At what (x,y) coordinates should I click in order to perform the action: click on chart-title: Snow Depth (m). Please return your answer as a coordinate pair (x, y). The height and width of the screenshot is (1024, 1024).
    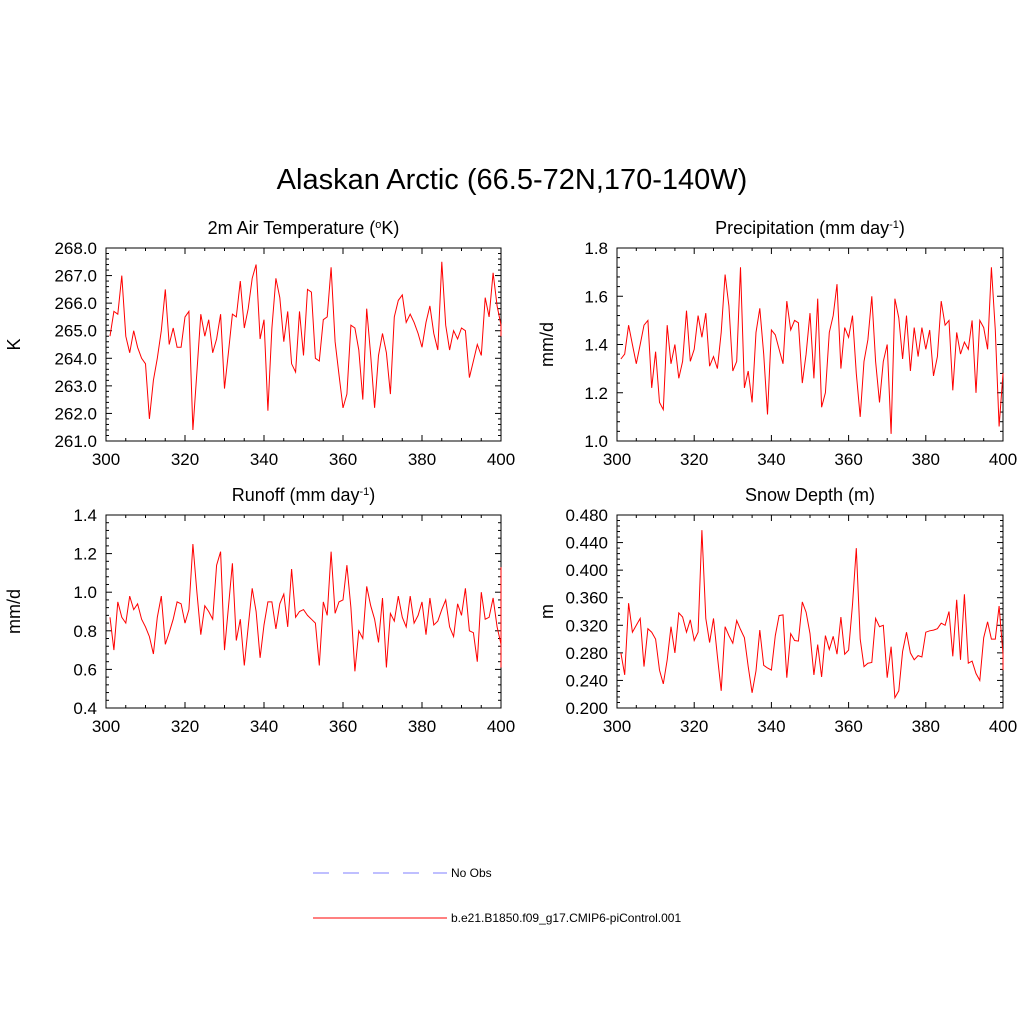
    Looking at the image, I should click on (810, 495).